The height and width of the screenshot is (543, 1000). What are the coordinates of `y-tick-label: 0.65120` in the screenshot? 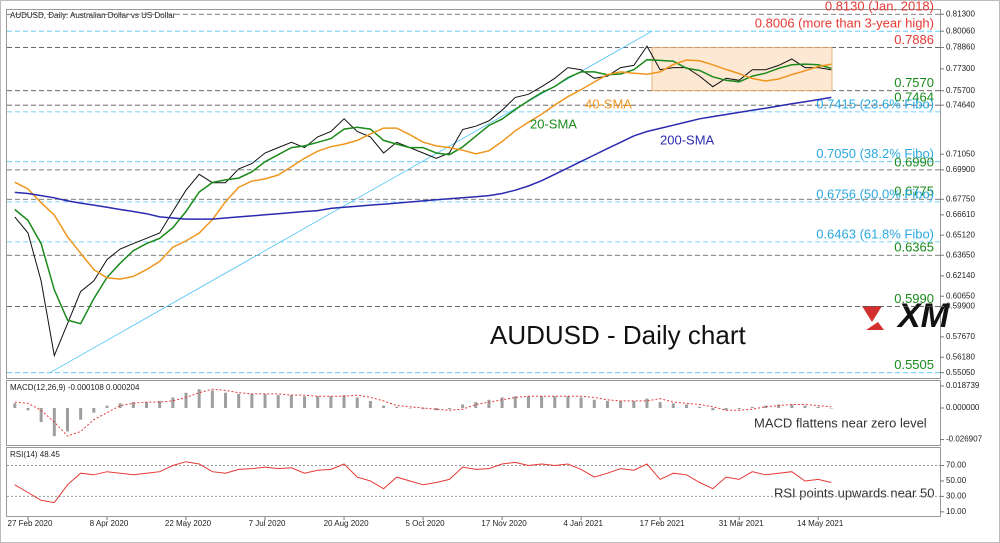 It's located at (960, 234).